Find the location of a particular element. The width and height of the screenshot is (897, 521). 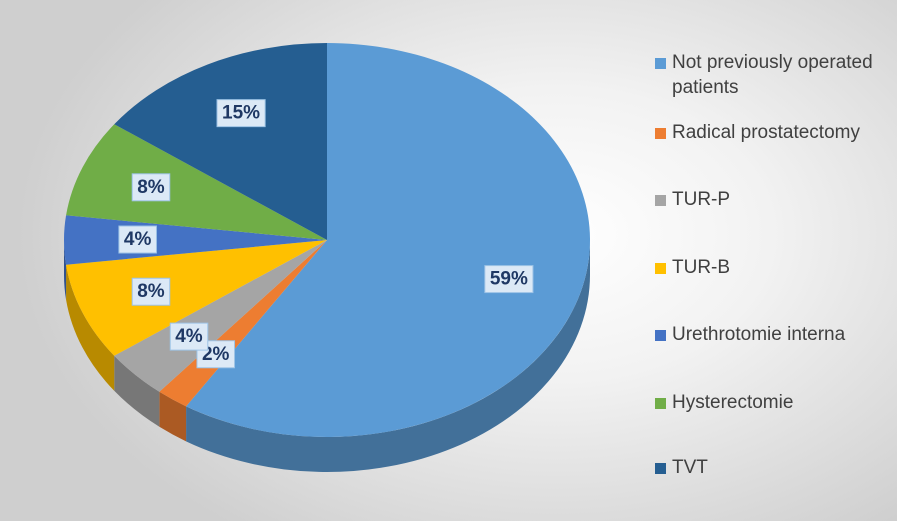

legend-item: Radical prostatectomy is located at coordinates (772, 132).